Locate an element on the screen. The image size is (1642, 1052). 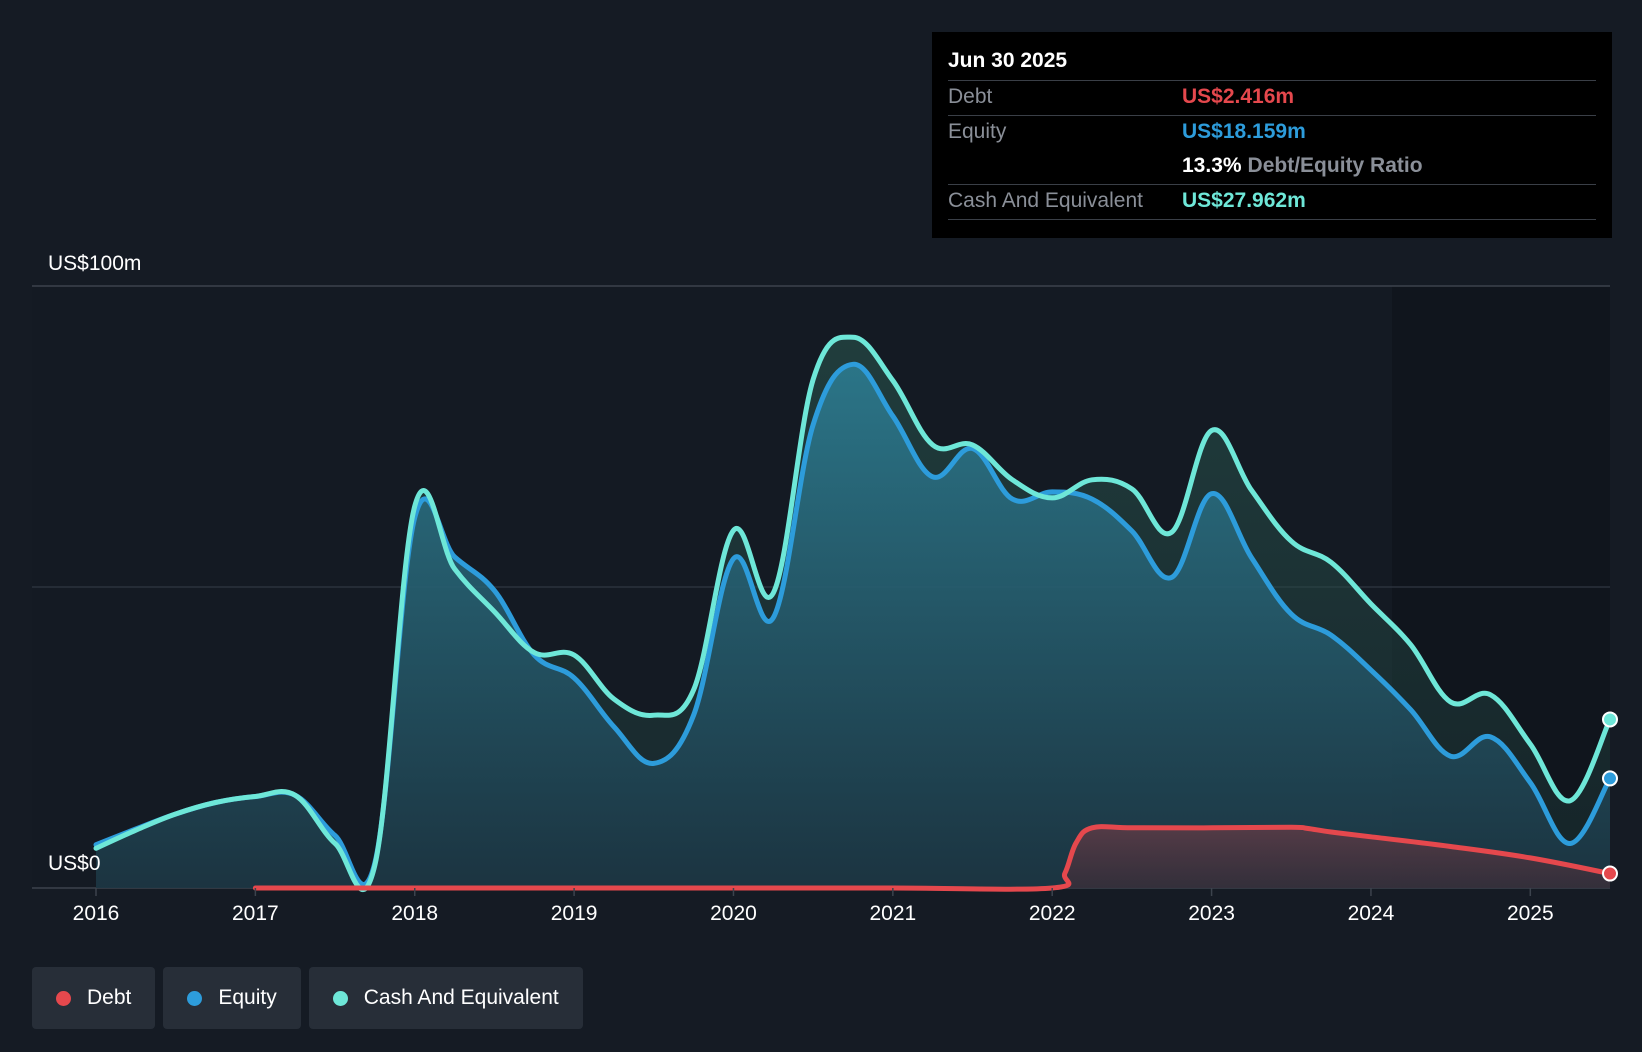
tooltip-row-cash: Cash And Equivalent US$27.962m is located at coordinates (1272, 202).